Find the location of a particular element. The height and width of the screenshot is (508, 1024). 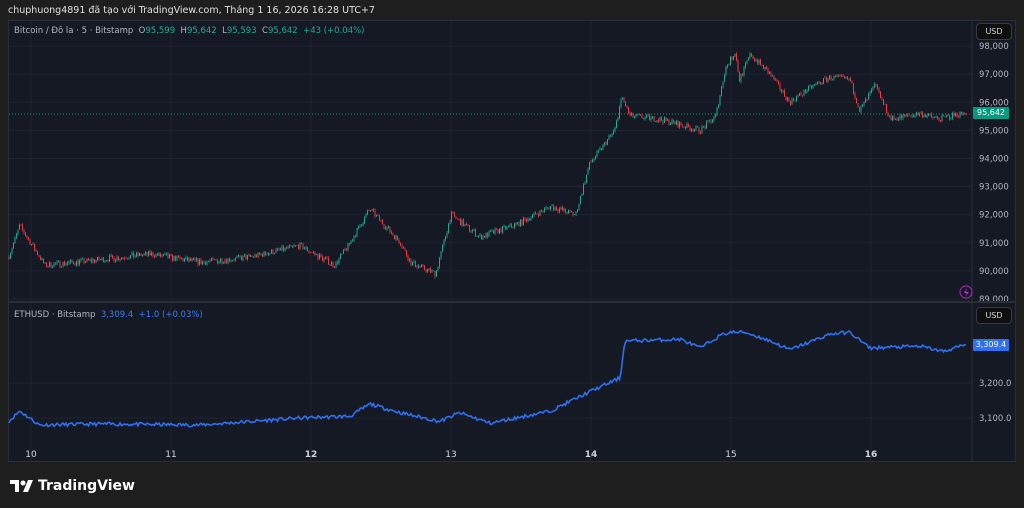

close-label: C is located at coordinates (265, 31).